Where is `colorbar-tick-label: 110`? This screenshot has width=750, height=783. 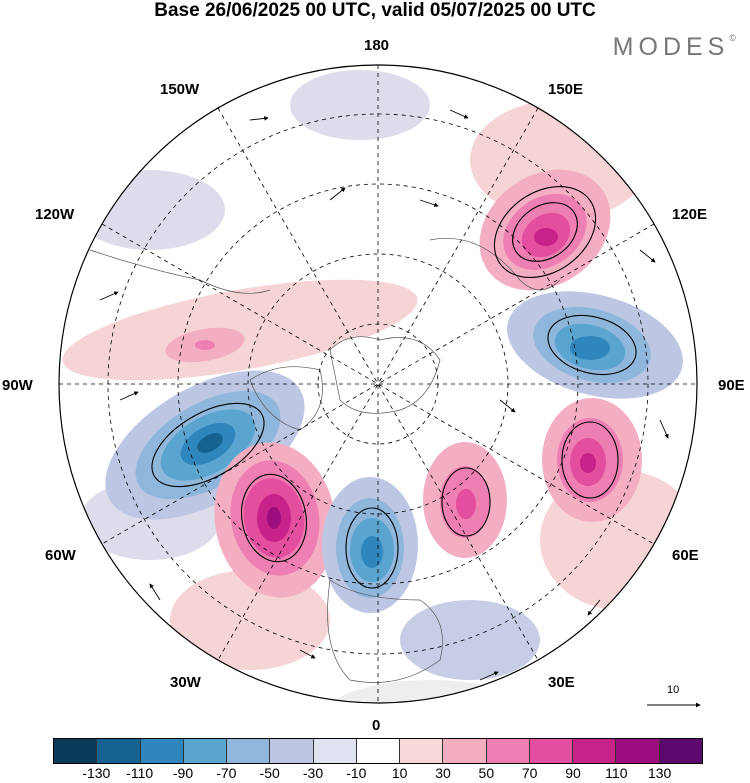 colorbar-tick-label: 110 is located at coordinates (616, 773).